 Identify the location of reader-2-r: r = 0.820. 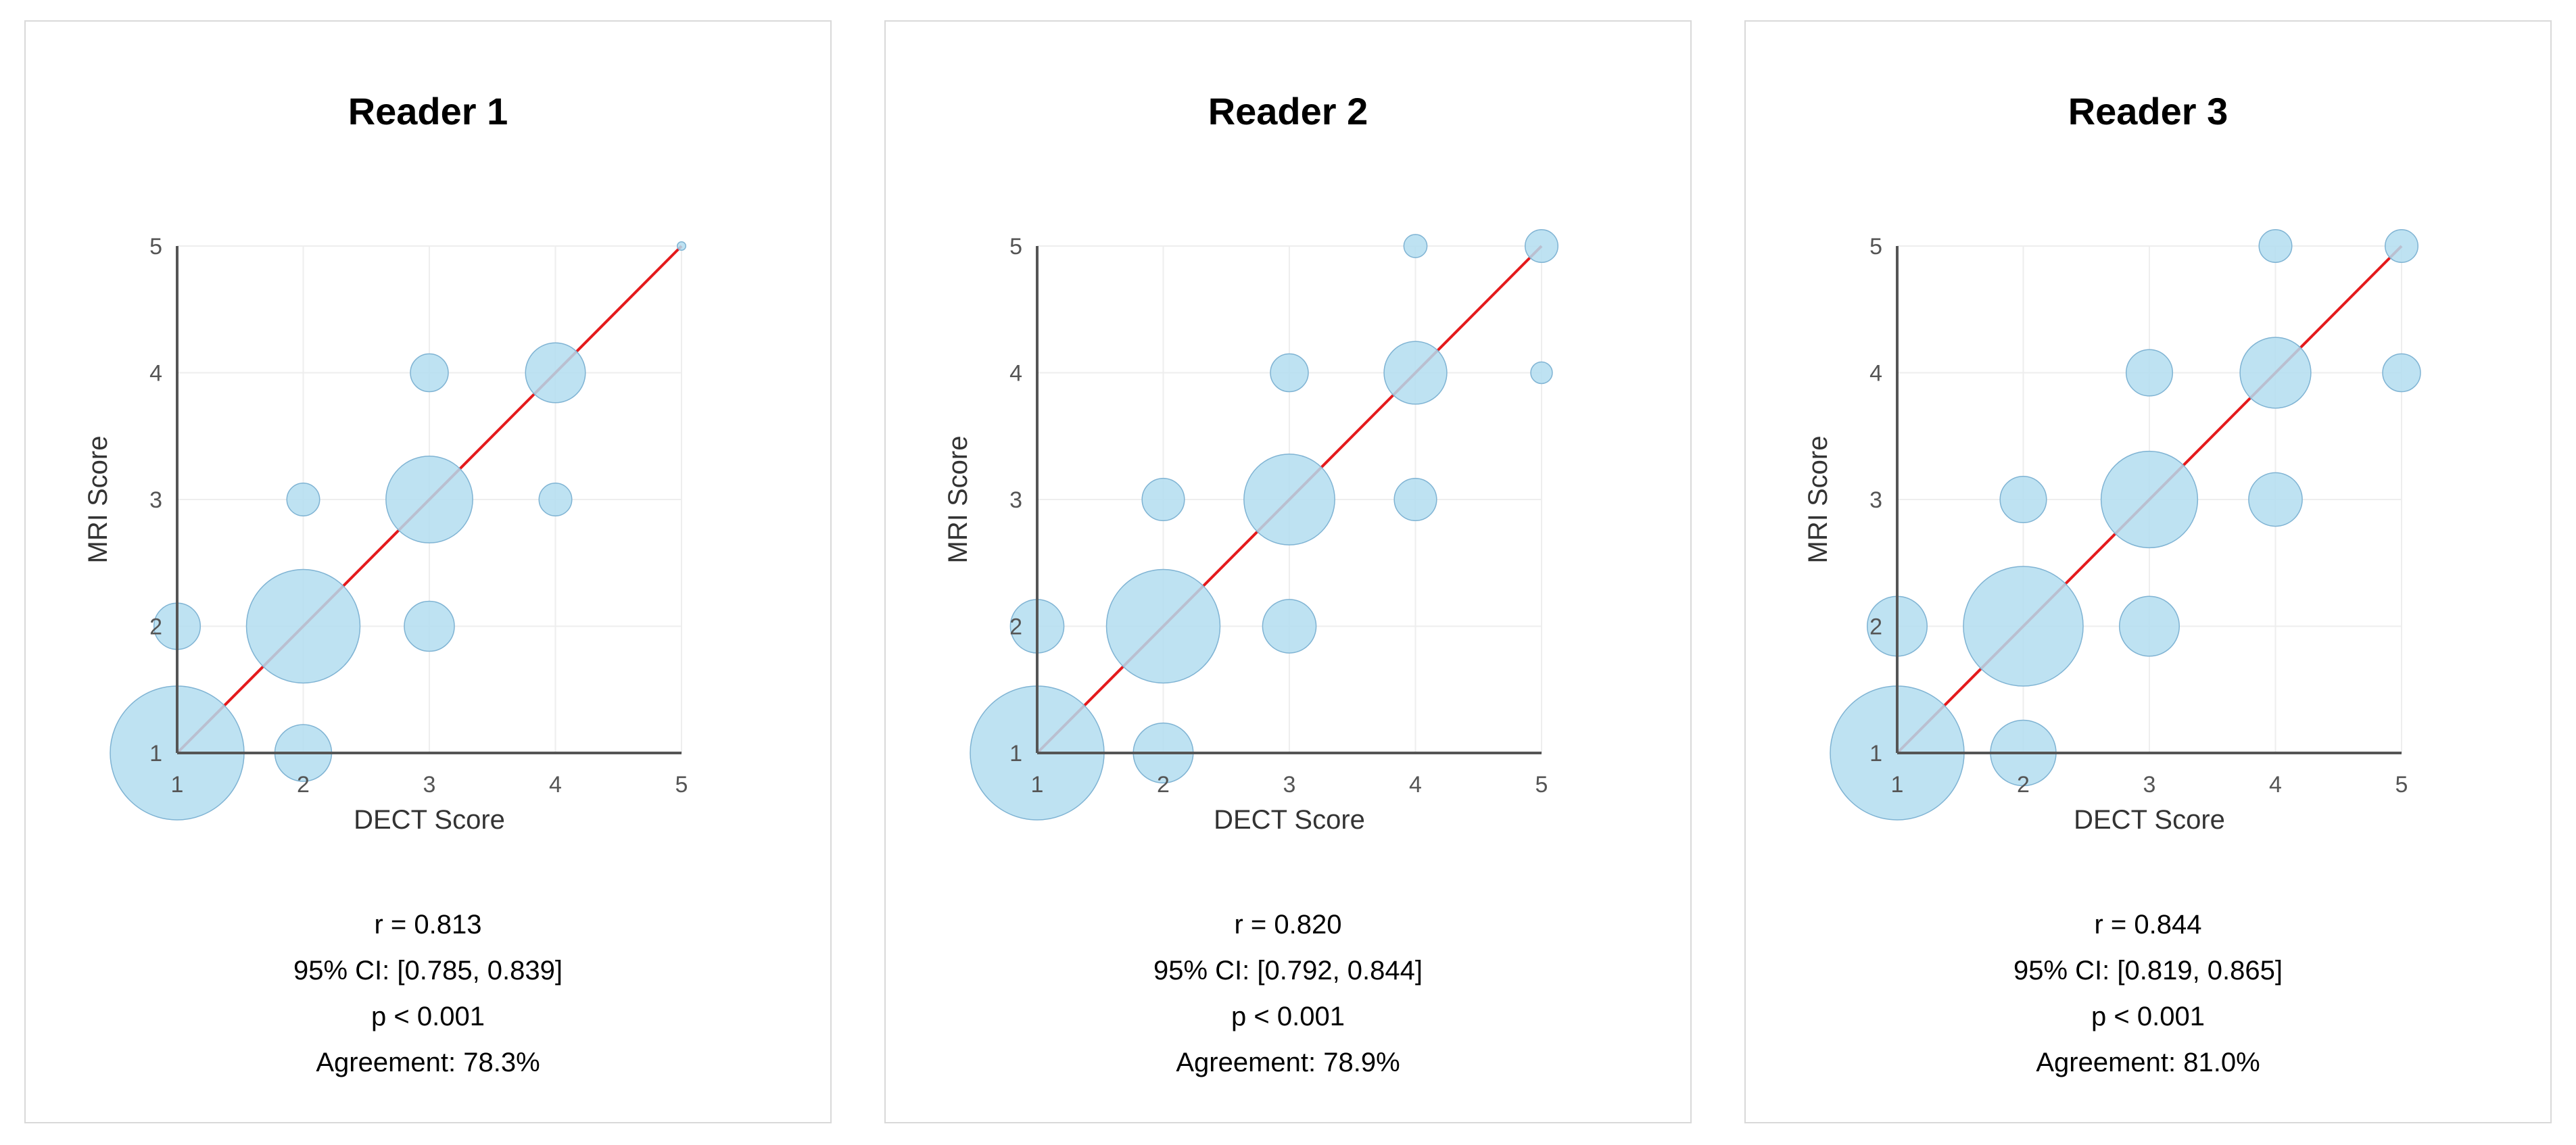
(1288, 925).